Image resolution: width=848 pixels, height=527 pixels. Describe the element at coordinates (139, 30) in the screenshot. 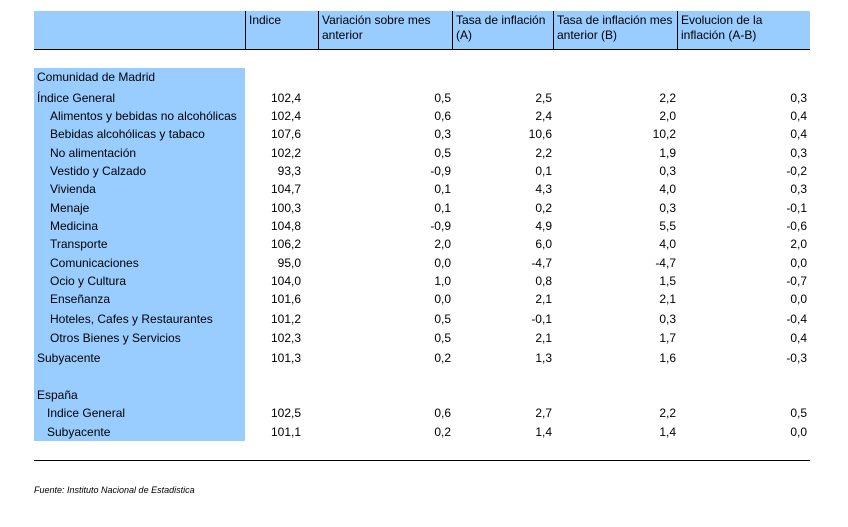

I see `header-cell-label` at that location.